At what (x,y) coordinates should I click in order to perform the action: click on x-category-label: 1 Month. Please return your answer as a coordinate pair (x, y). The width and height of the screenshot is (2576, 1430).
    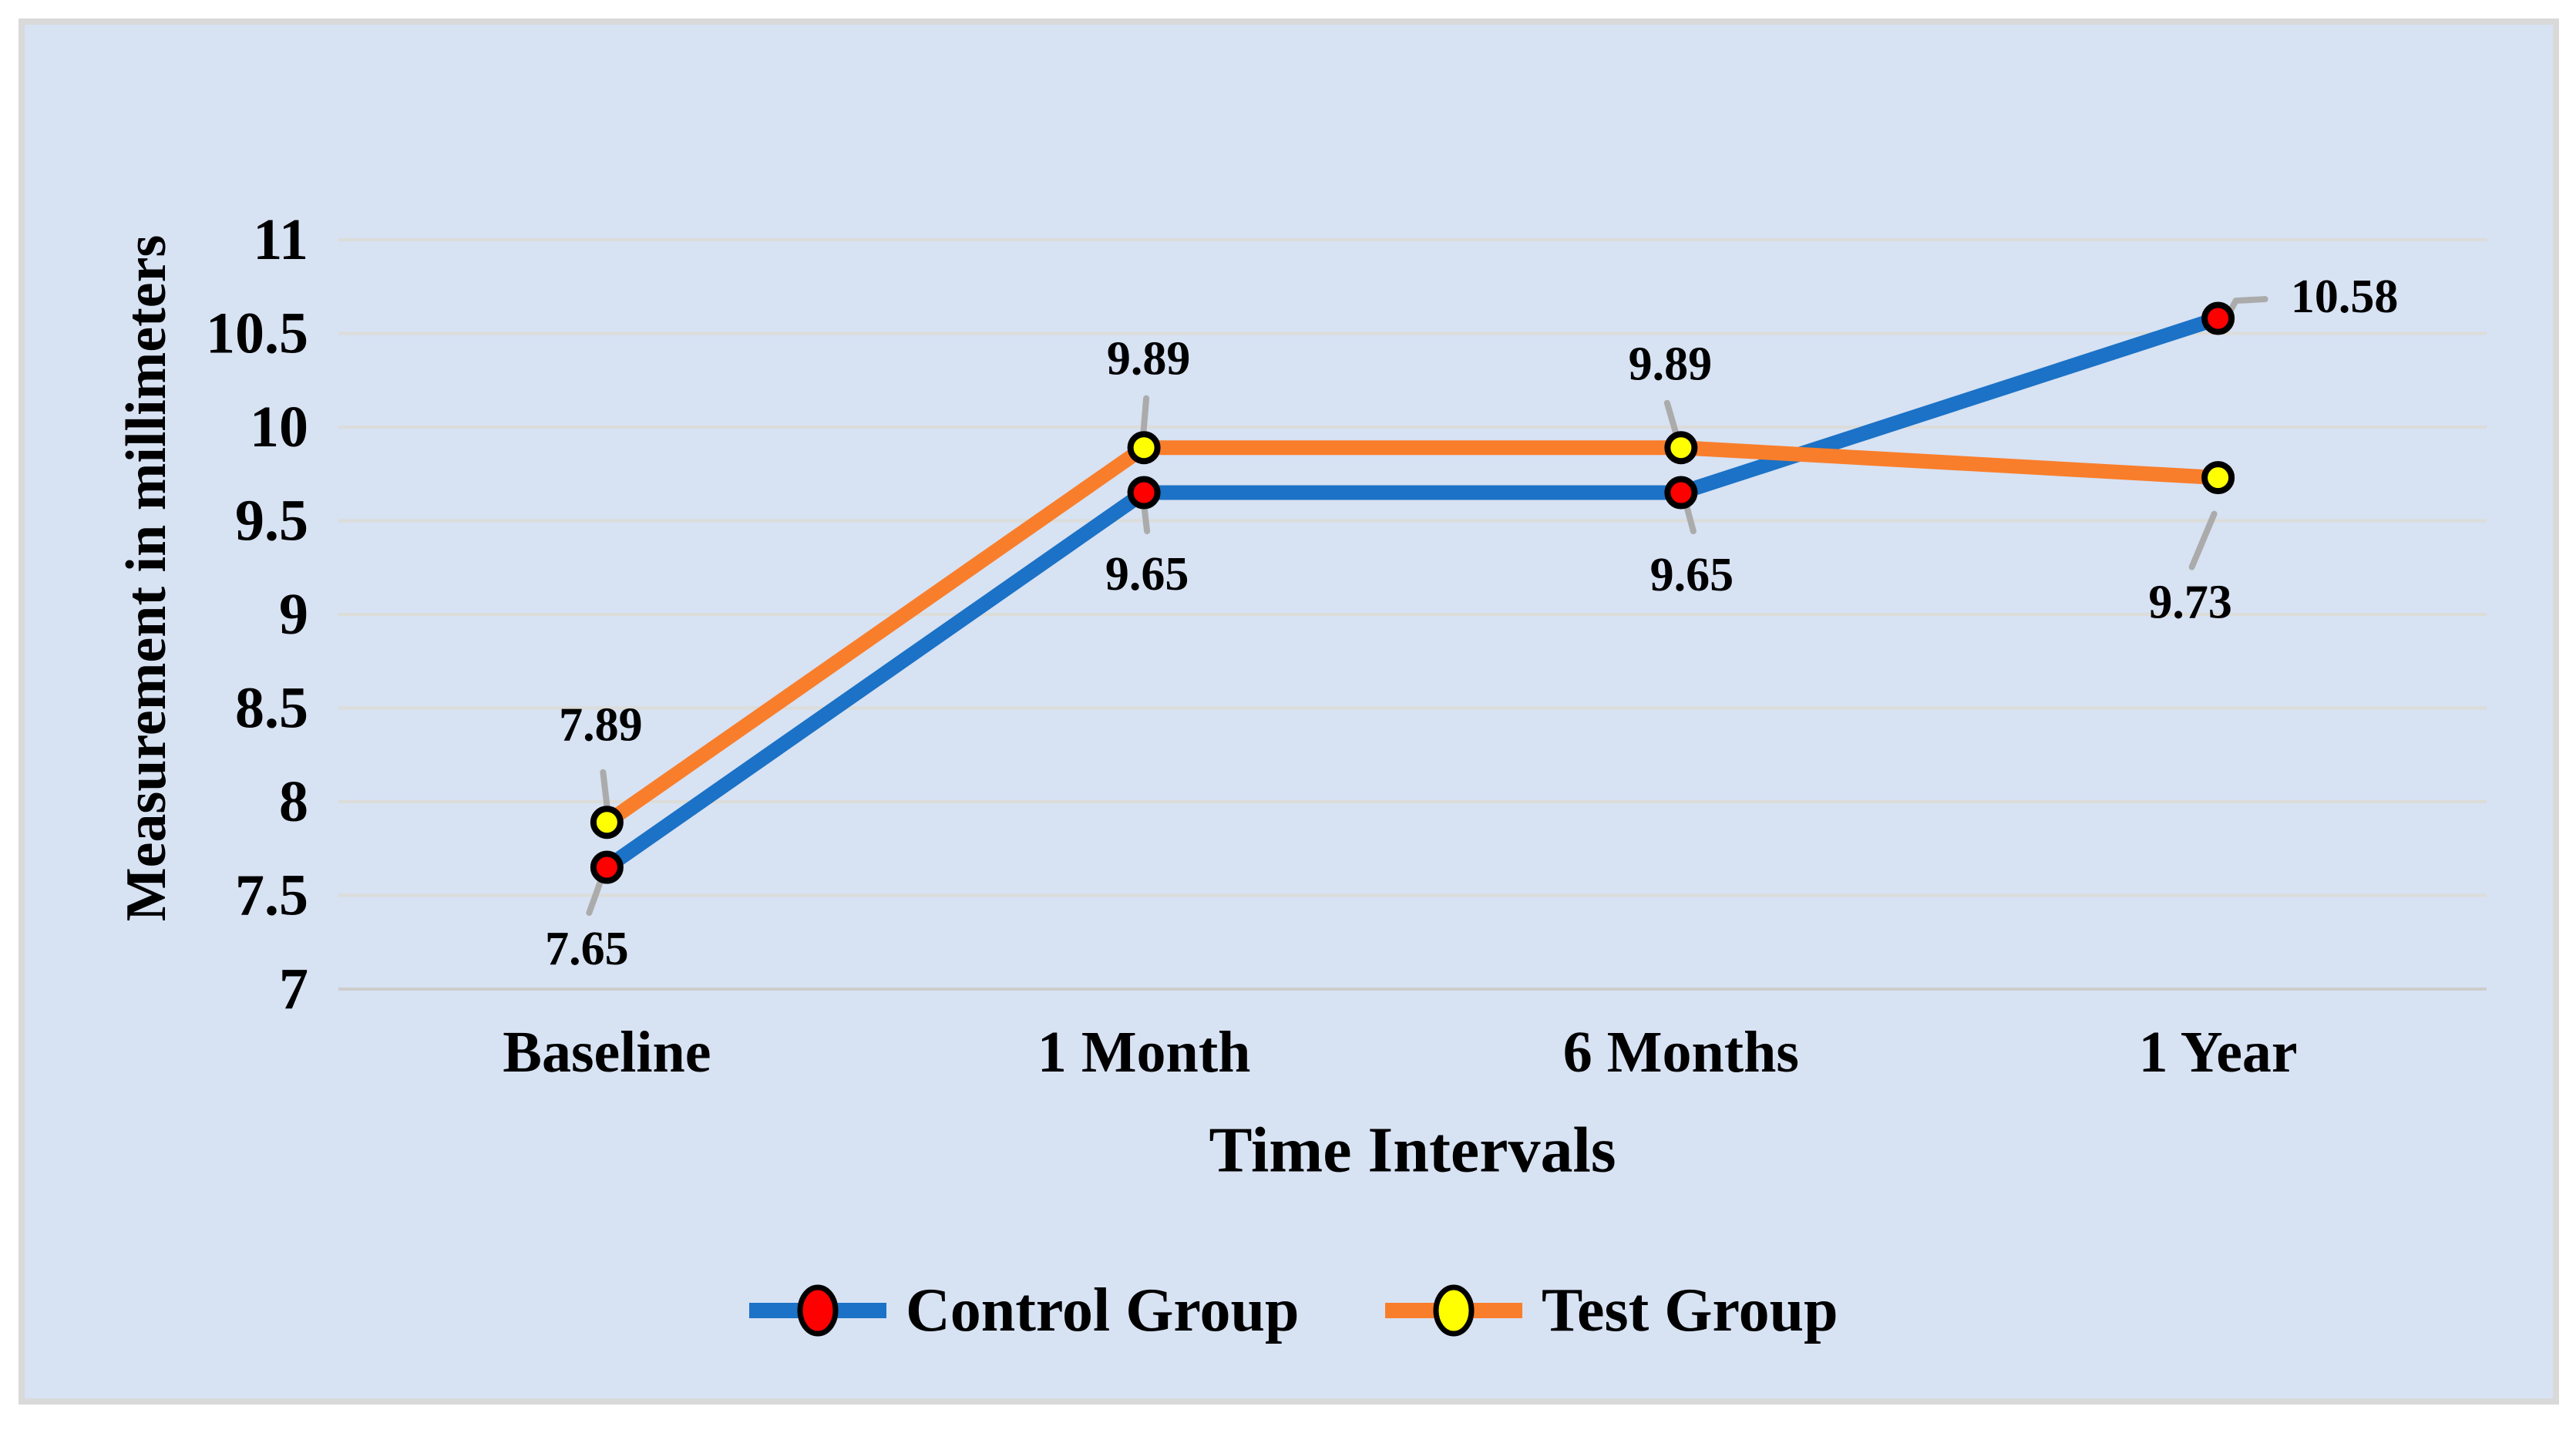
    Looking at the image, I should click on (1144, 1052).